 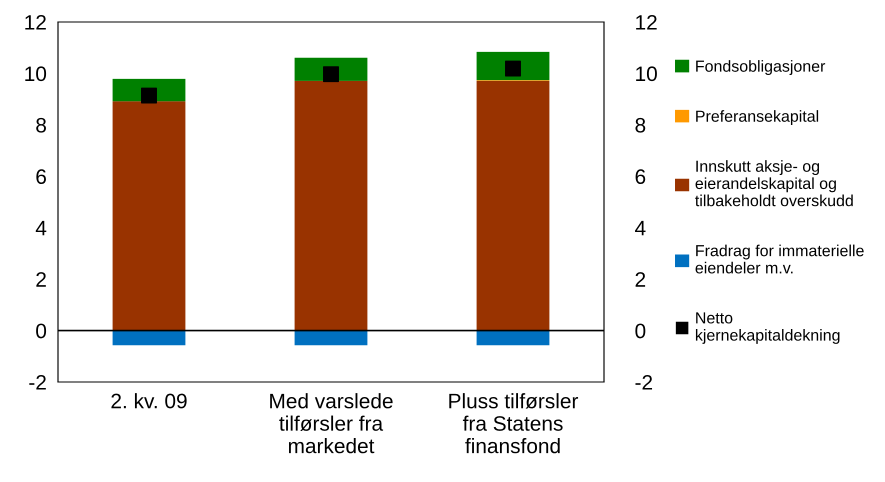 What do you see at coordinates (774, 183) in the screenshot?
I see `legend-label: Innskutt aksje- og eierandelskapital og tilbakeholdt overskudd` at bounding box center [774, 183].